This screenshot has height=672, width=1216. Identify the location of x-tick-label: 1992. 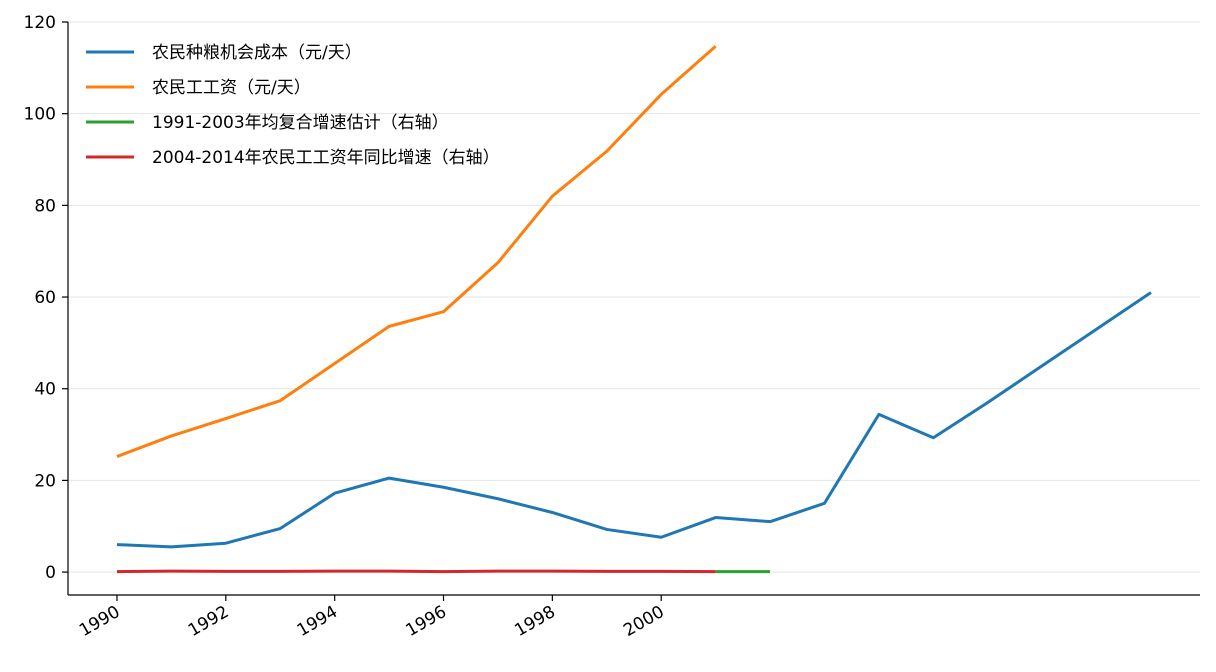
(208, 621).